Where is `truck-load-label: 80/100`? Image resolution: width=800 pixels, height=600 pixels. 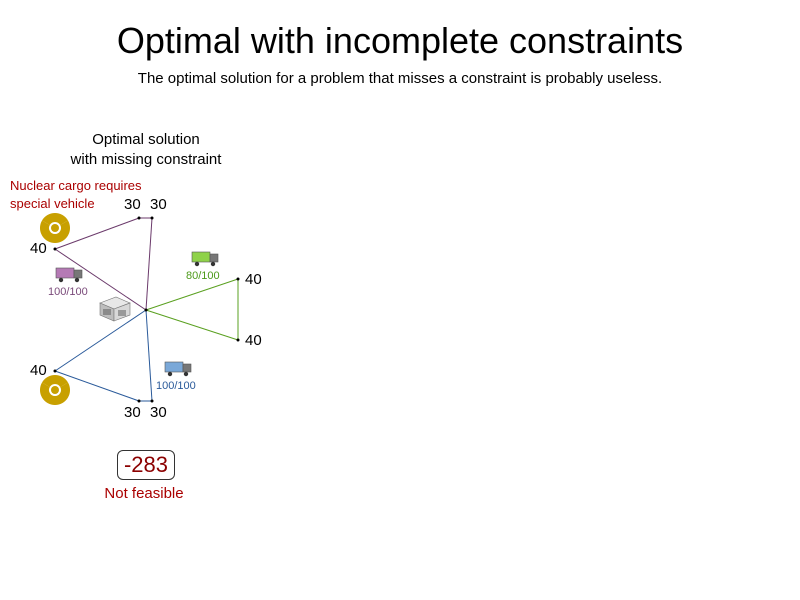 truck-load-label: 80/100 is located at coordinates (203, 276).